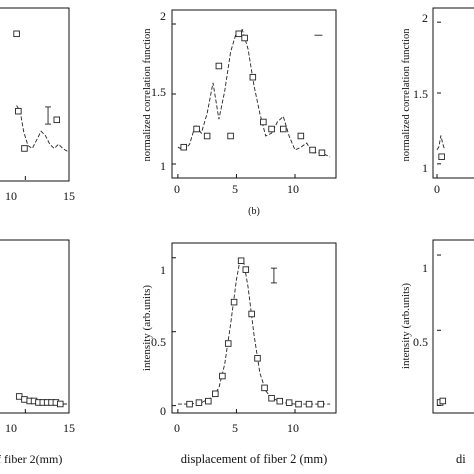  I want to click on panel-top-left: 10 15, so click(37, 105).